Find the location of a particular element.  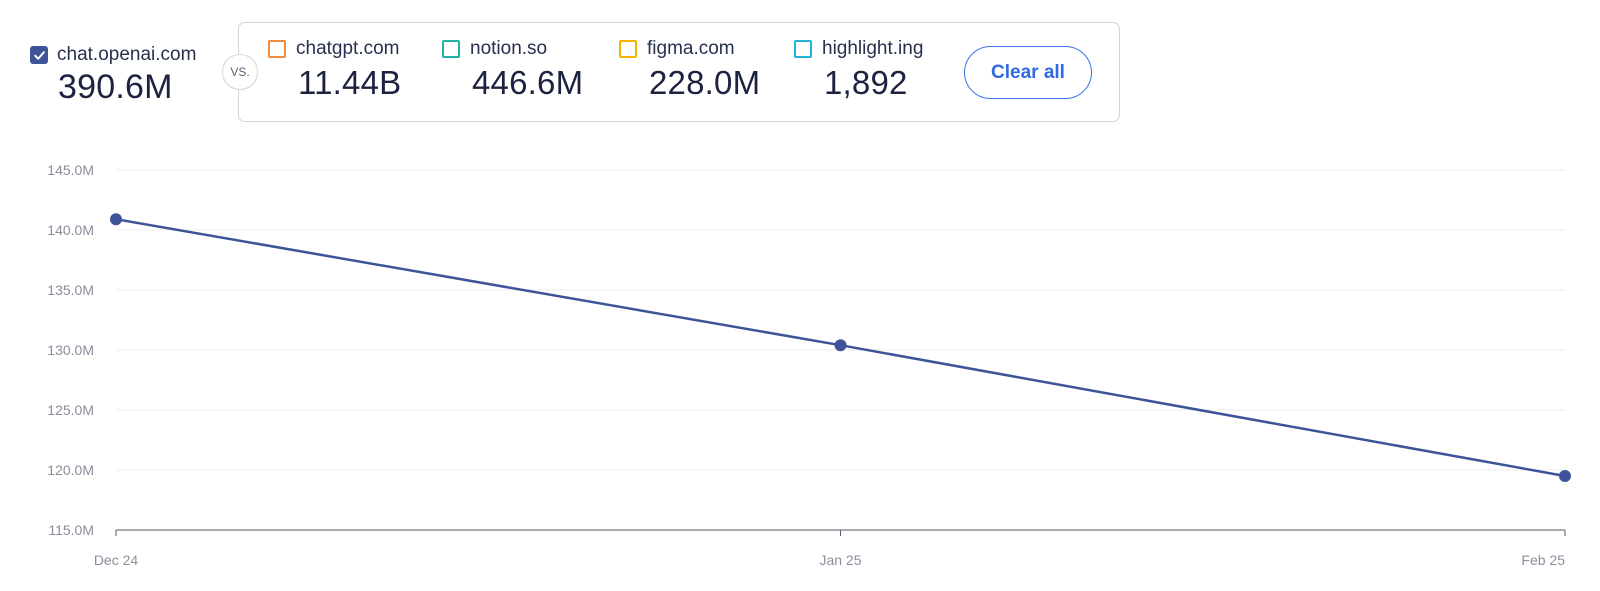

clear-all-button: Clear all is located at coordinates (1028, 72).